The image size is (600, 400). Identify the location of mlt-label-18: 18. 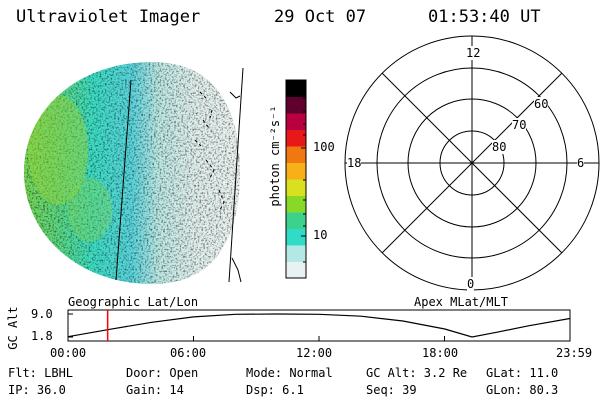
(354, 163).